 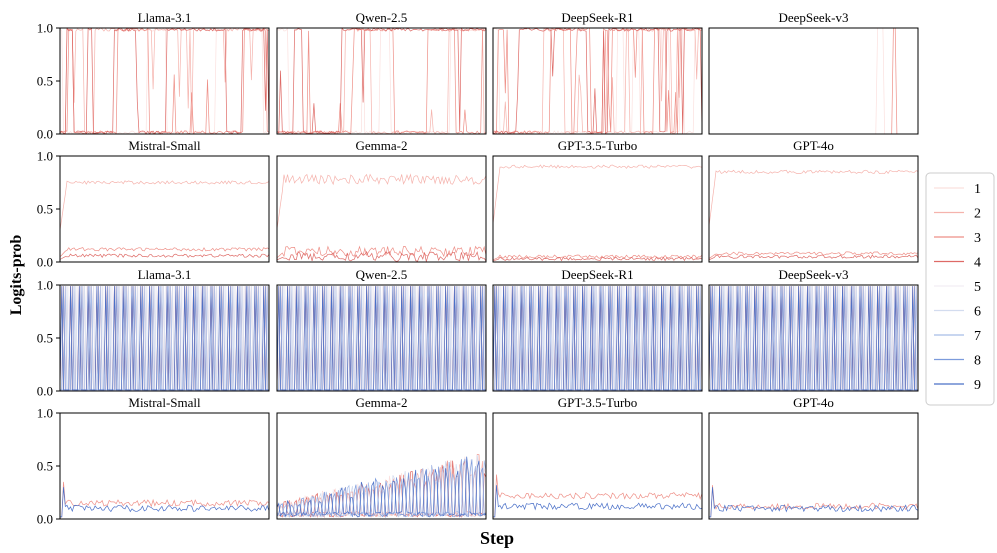 I want to click on panel-0-0: Llama-3.1 0.0 0.5 1.0, so click(x=153, y=76).